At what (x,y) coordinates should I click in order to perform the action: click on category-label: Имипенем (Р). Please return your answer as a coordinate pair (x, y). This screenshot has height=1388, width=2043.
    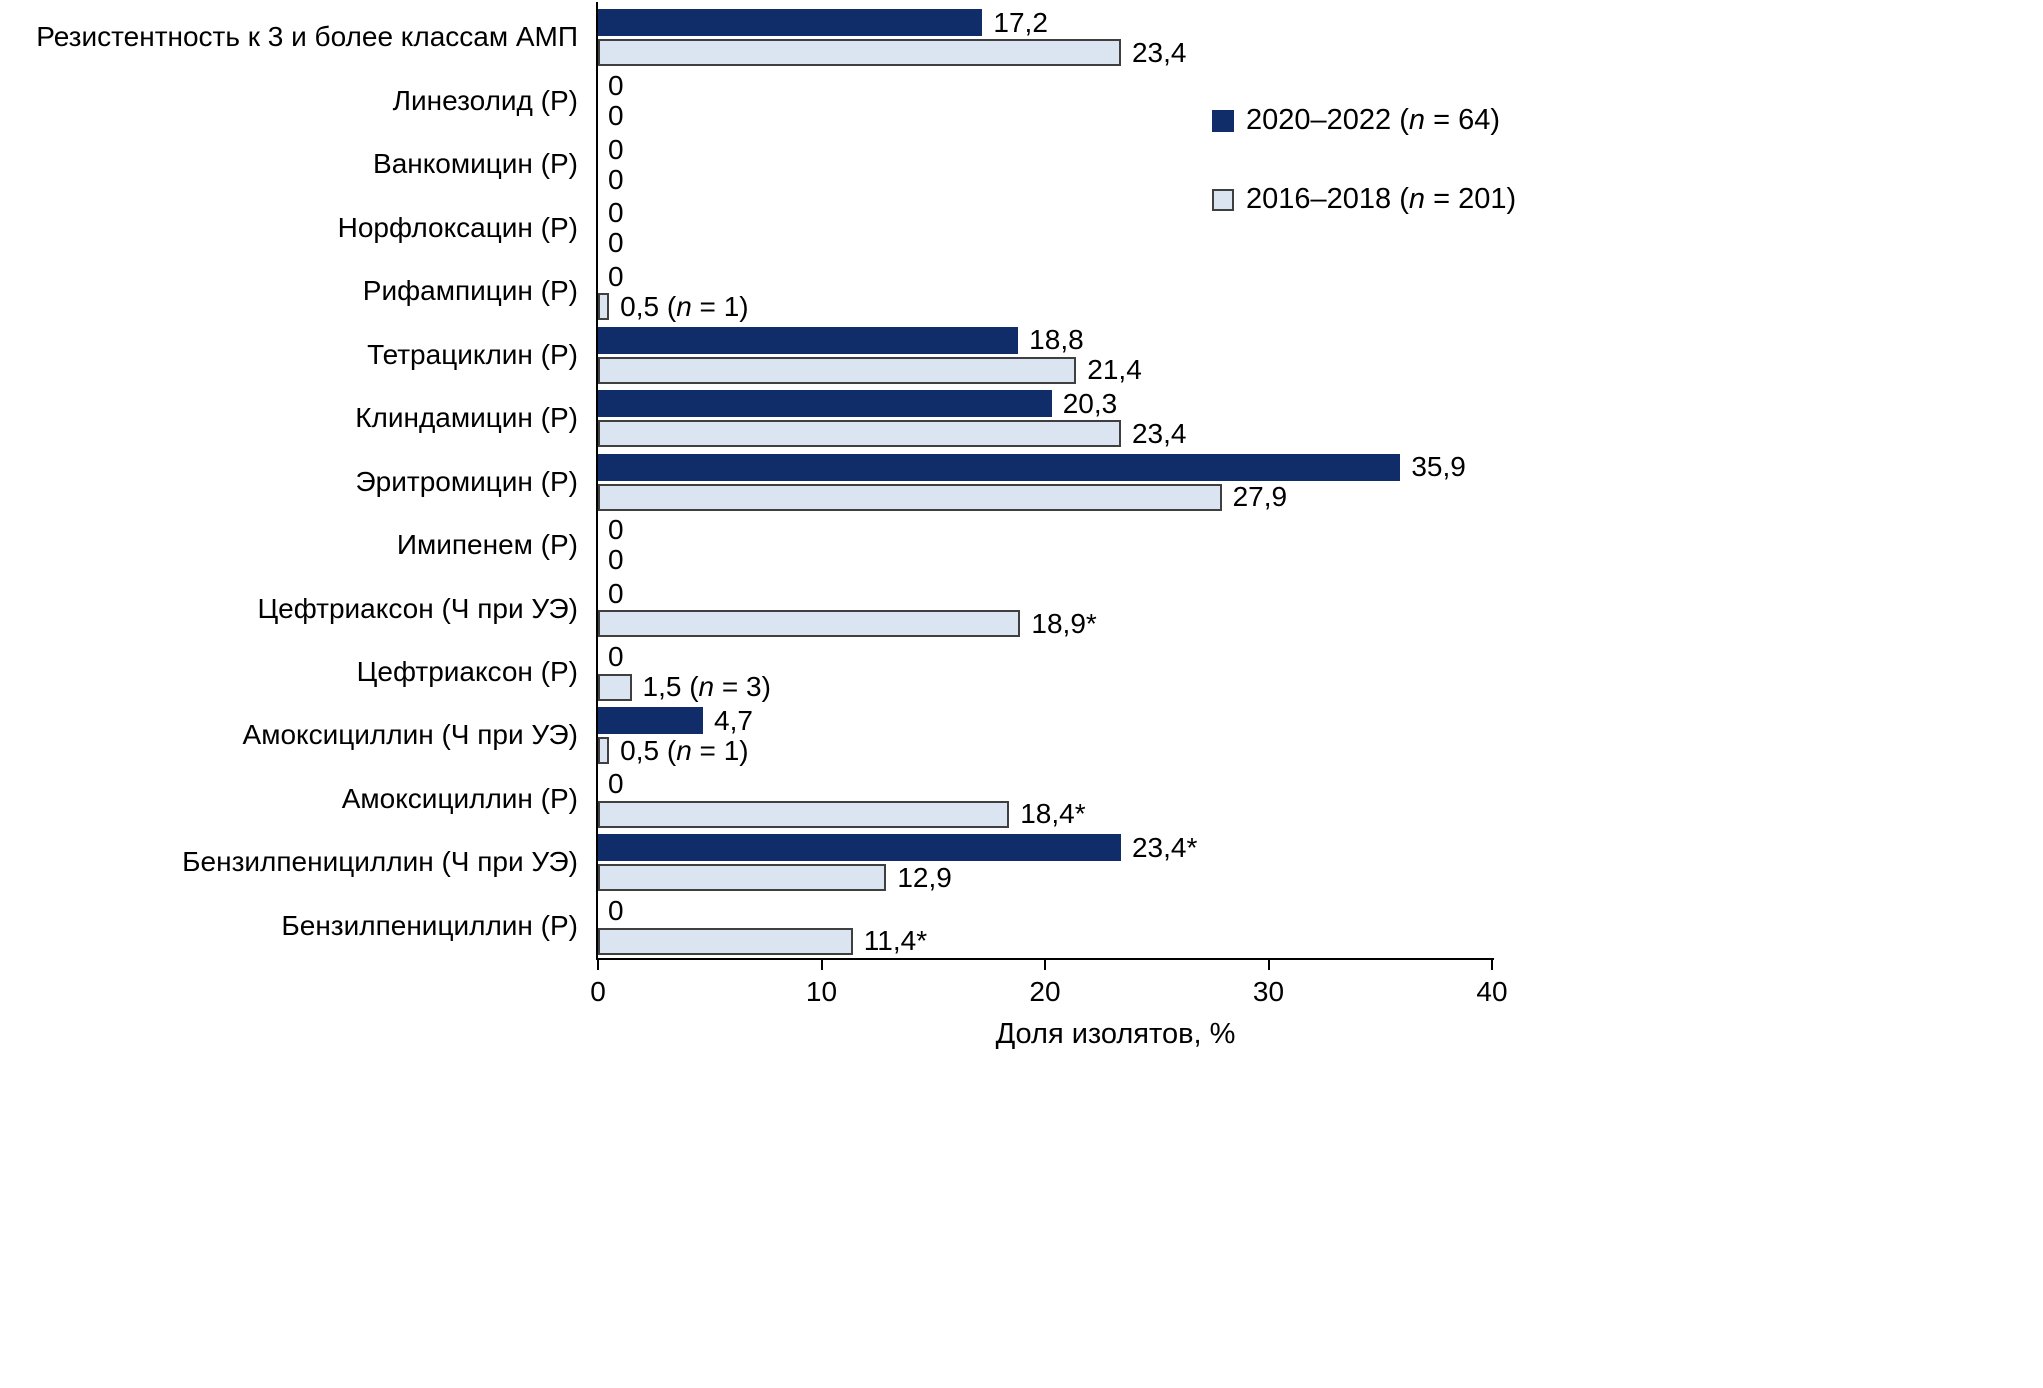
    Looking at the image, I should click on (487, 545).